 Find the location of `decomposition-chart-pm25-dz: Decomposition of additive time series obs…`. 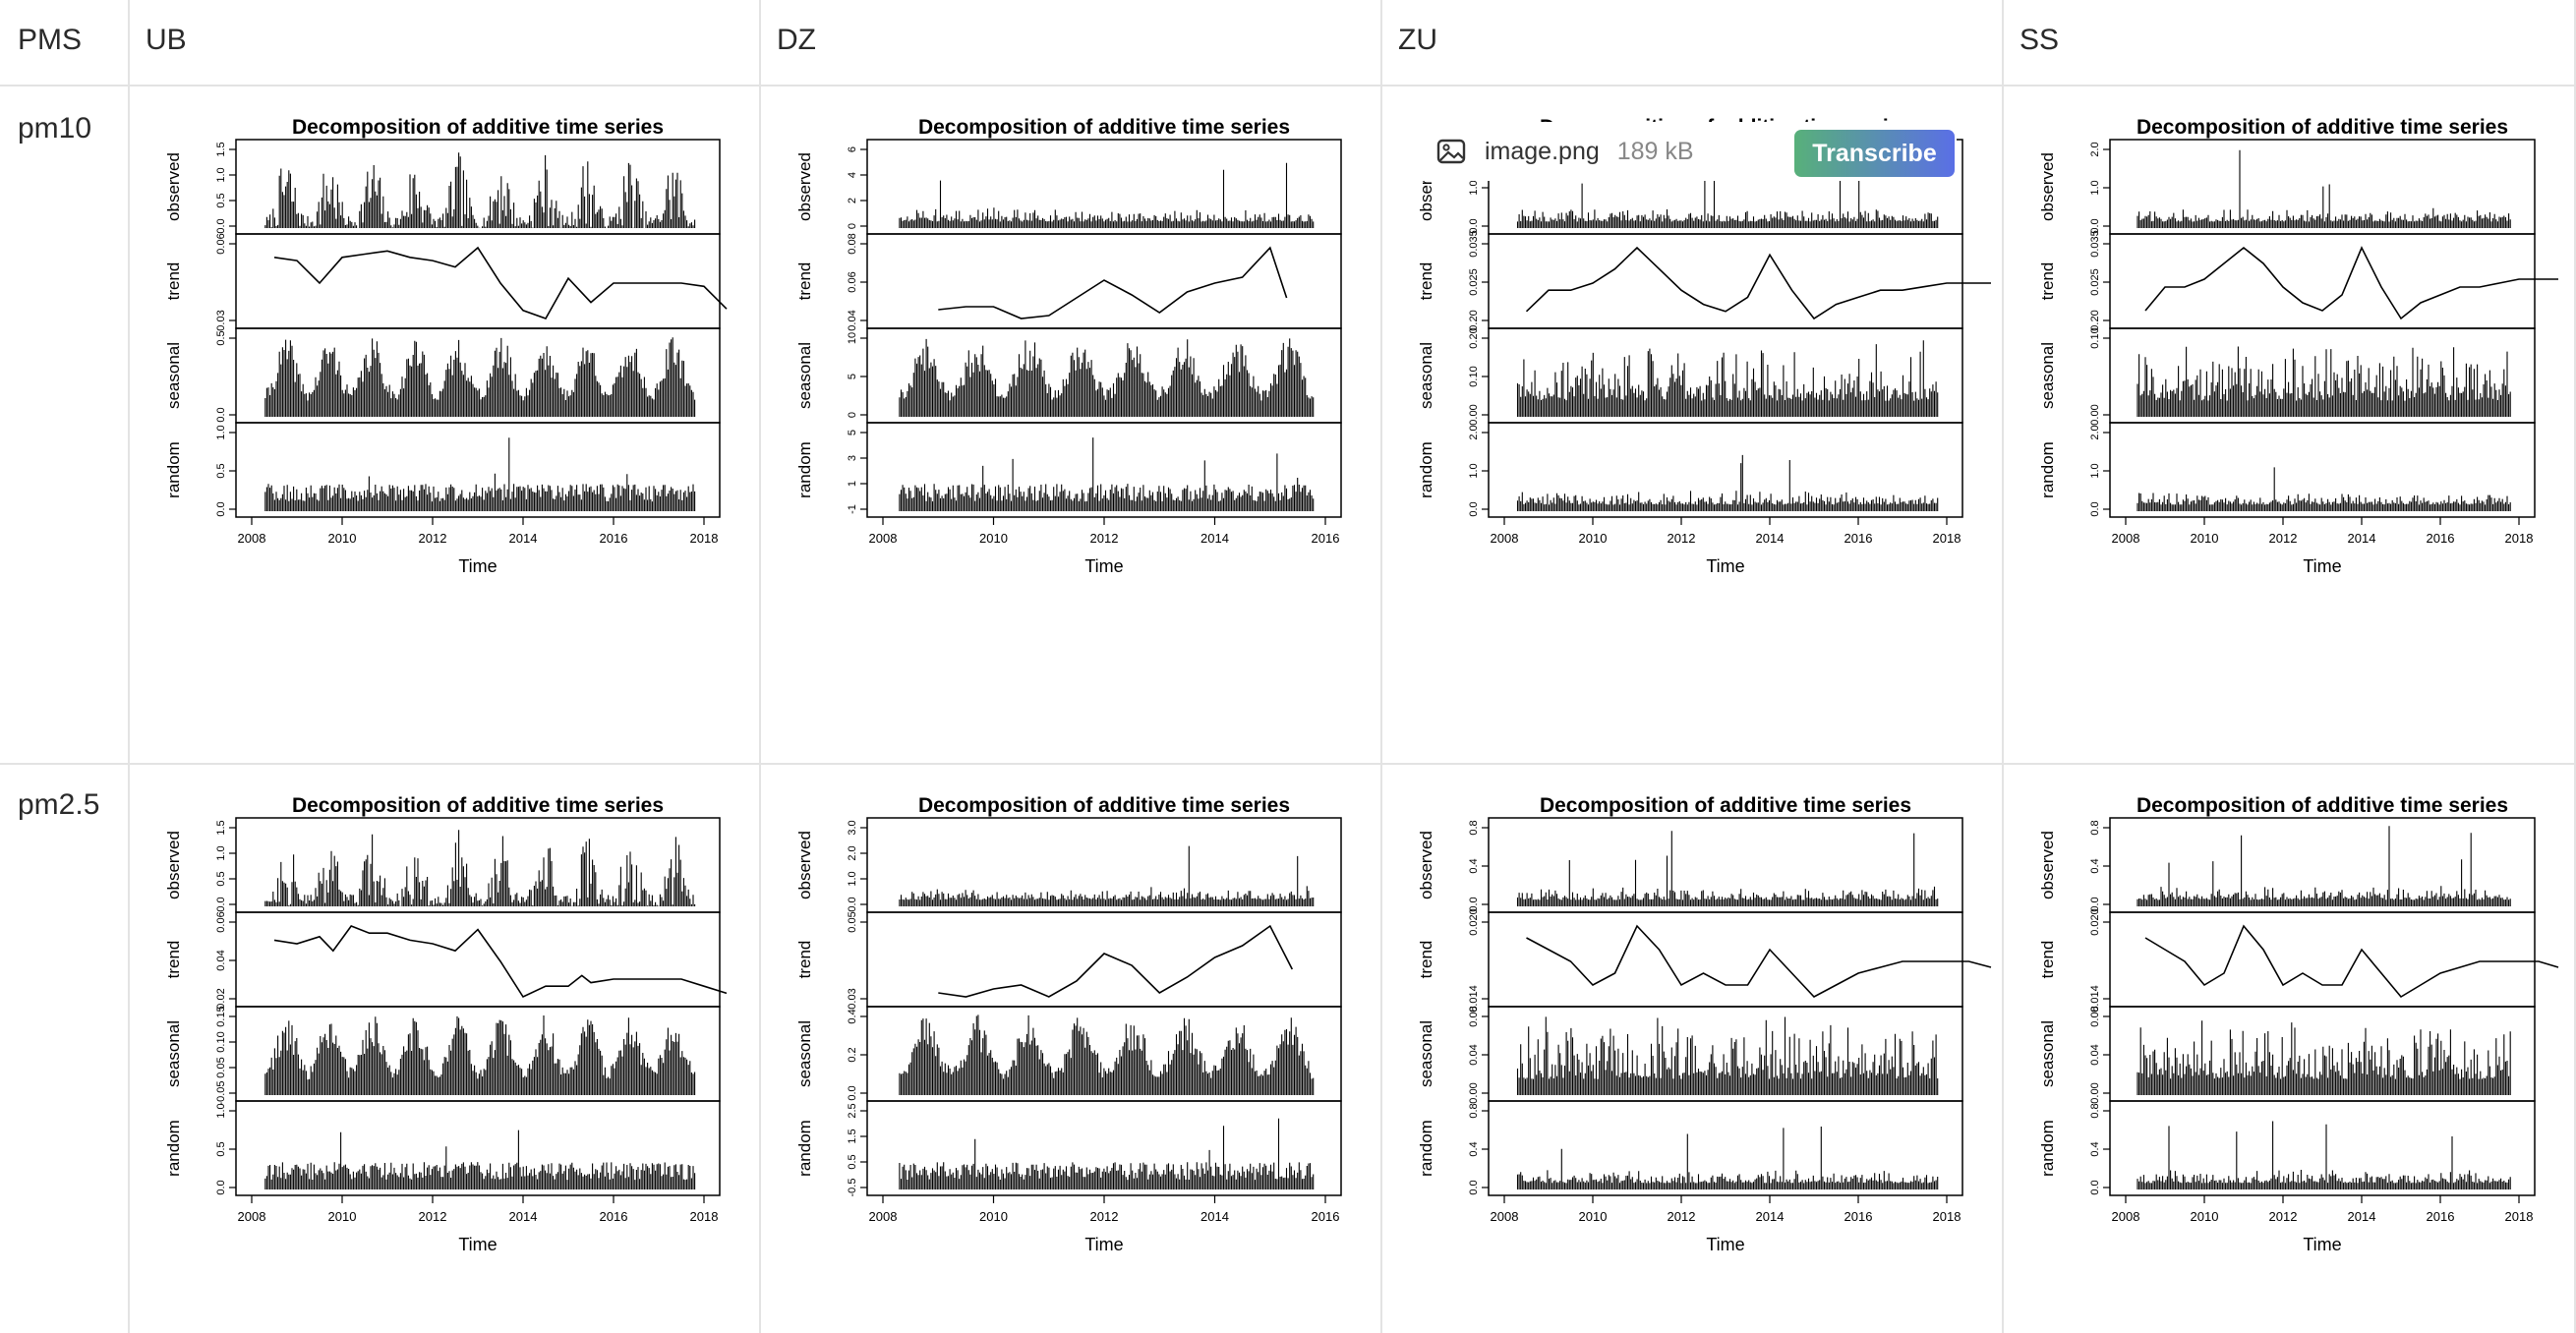

decomposition-chart-pm25-dz: Decomposition of additive time series obs… is located at coordinates (1068, 1024).